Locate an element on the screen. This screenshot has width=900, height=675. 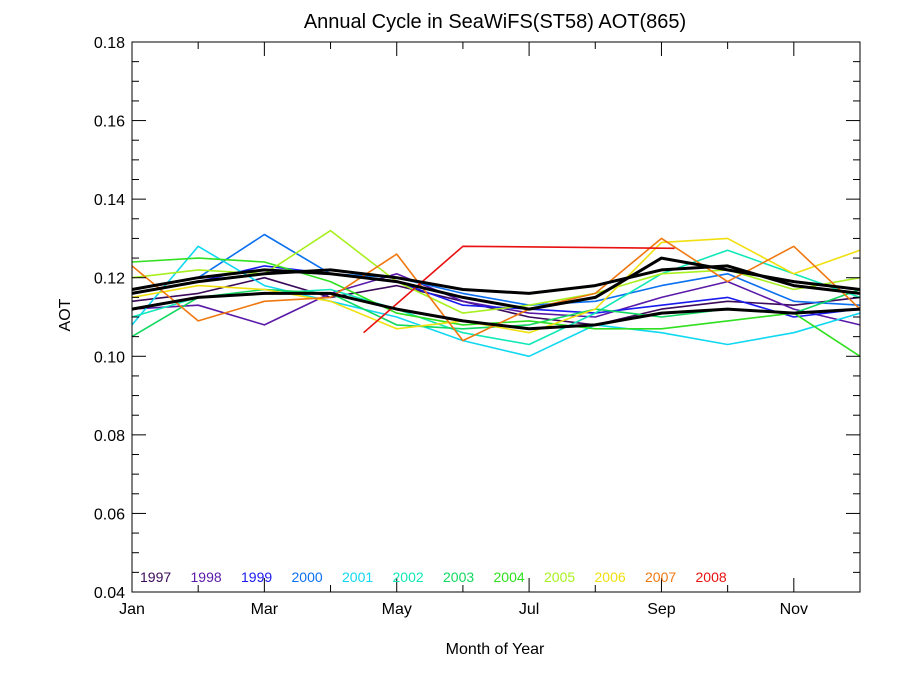
x-tick-label: Nov is located at coordinates (794, 609).